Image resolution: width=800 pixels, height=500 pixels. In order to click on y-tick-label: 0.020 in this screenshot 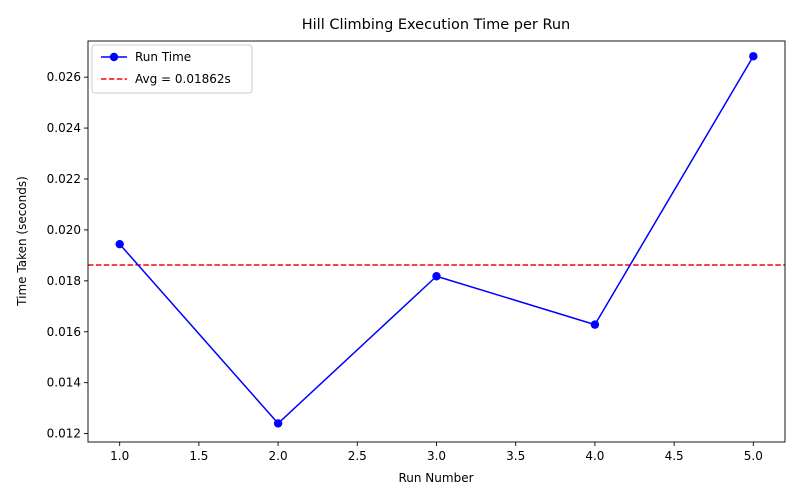, I will do `click(64, 230)`.